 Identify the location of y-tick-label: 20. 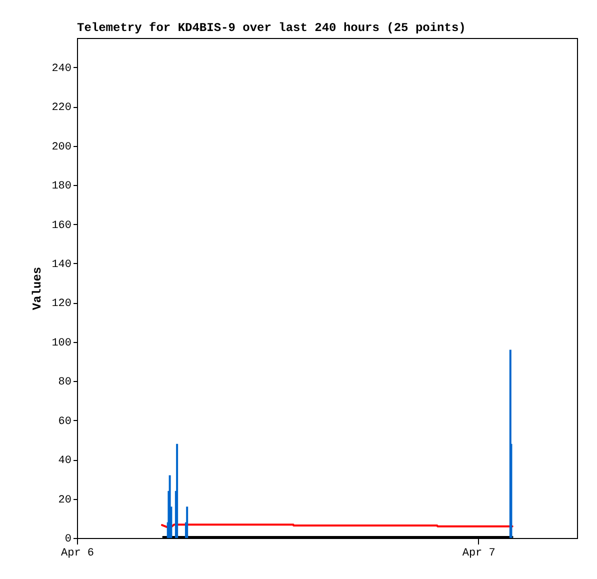
(65, 500).